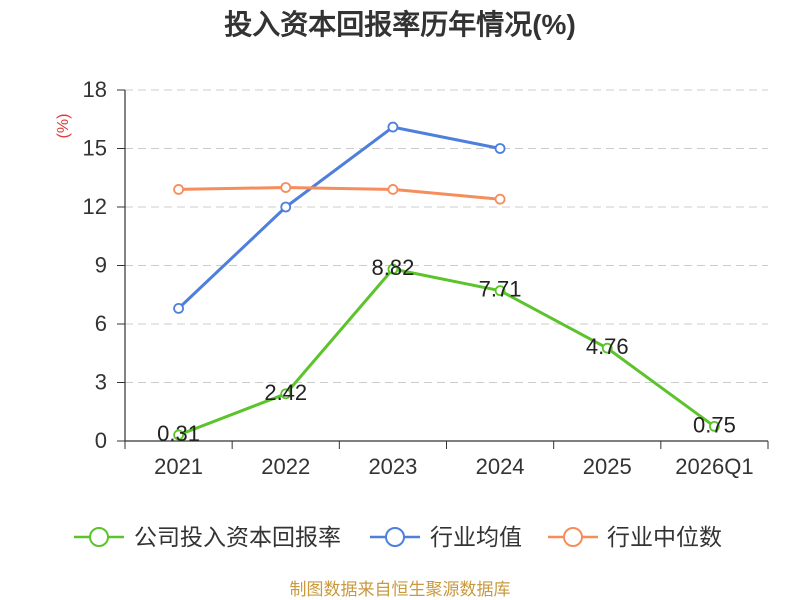 This screenshot has height=600, width=800. I want to click on y-axis-label: (%), so click(63, 126).